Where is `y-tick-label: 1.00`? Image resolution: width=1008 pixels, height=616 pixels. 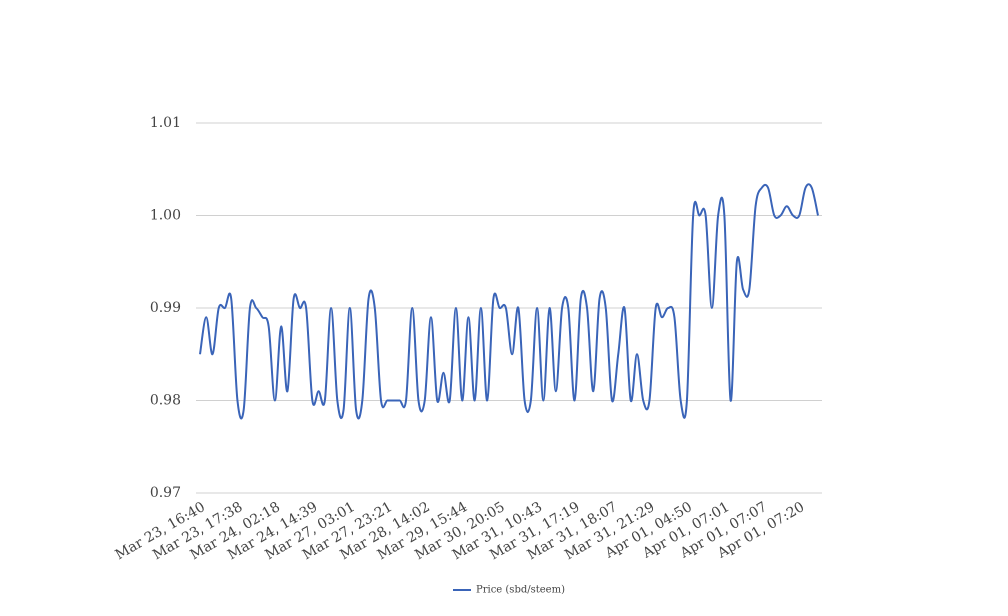
y-tick-label: 1.00 is located at coordinates (165, 216).